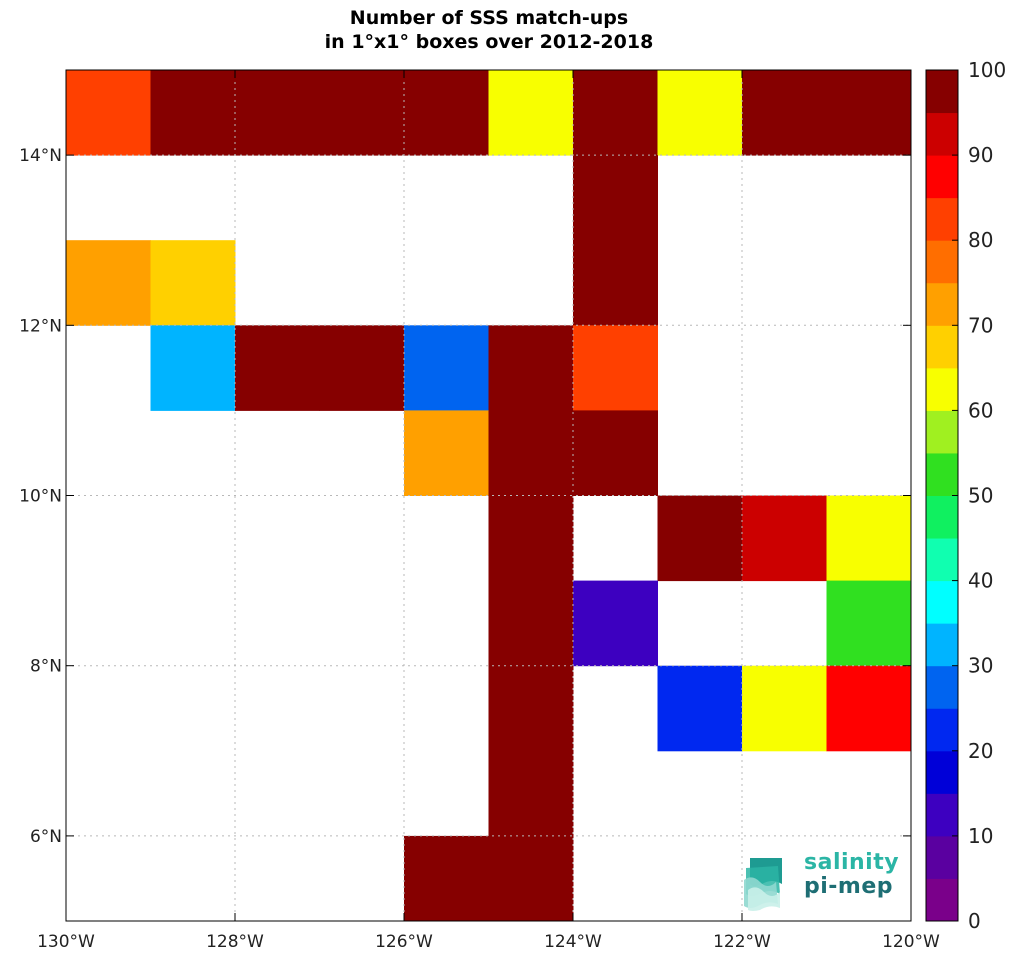 This screenshot has width=1017, height=956. What do you see at coordinates (66, 942) in the screenshot?
I see `x-tick-label: 130°W` at bounding box center [66, 942].